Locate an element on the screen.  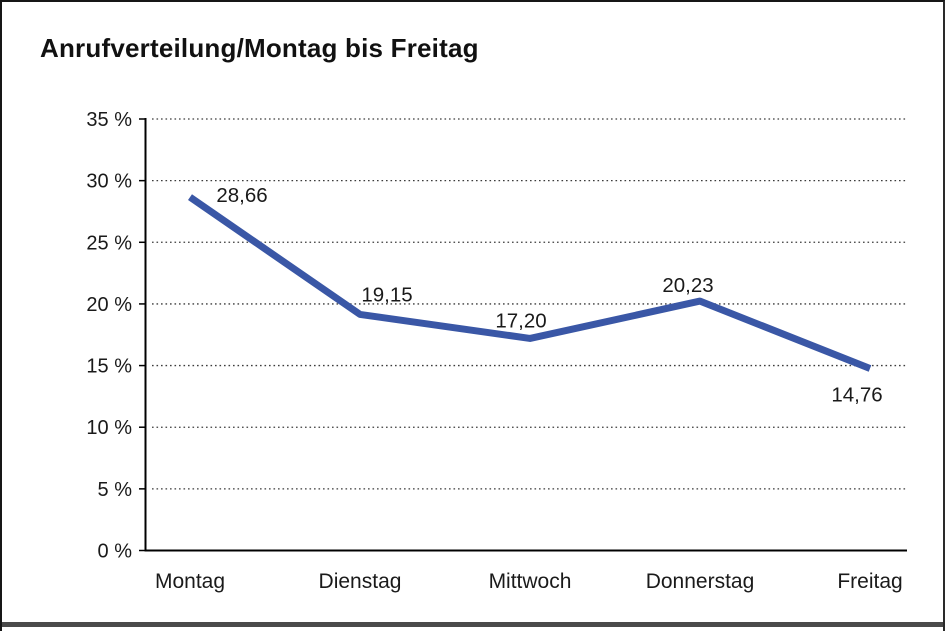
value-label: 14,76 is located at coordinates (856, 395).